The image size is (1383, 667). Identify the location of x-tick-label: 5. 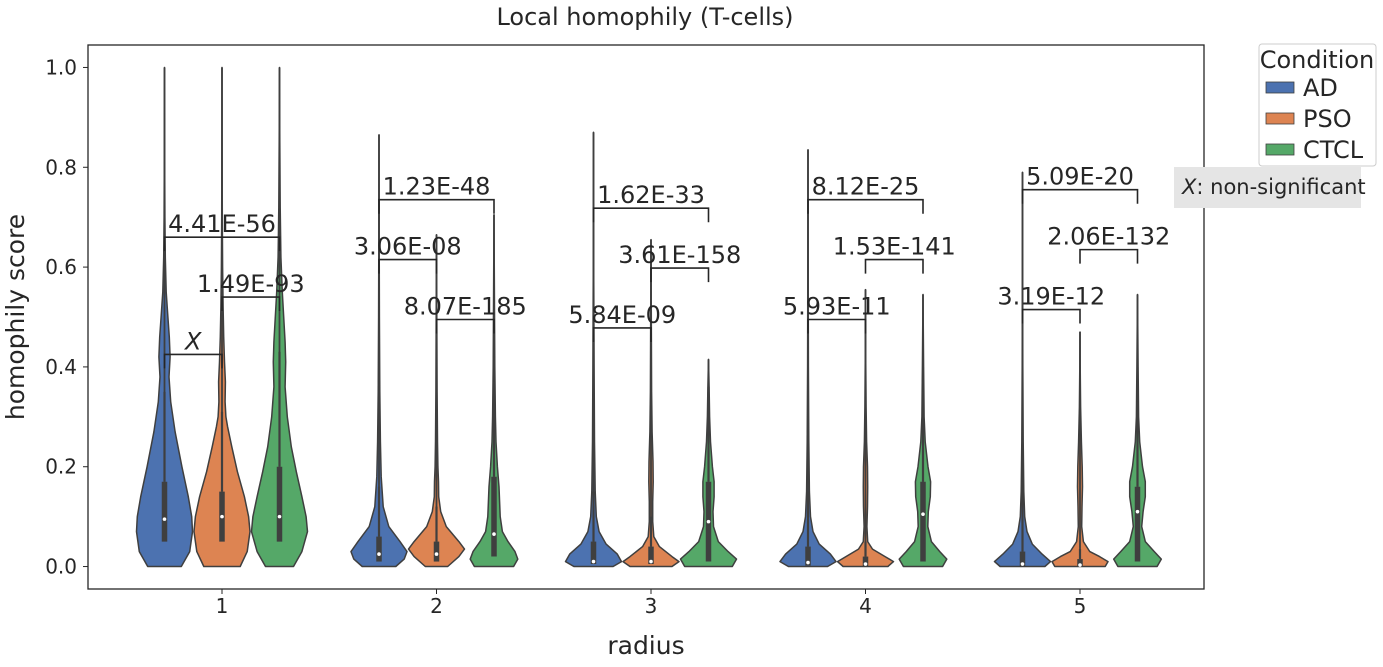
(1080, 606).